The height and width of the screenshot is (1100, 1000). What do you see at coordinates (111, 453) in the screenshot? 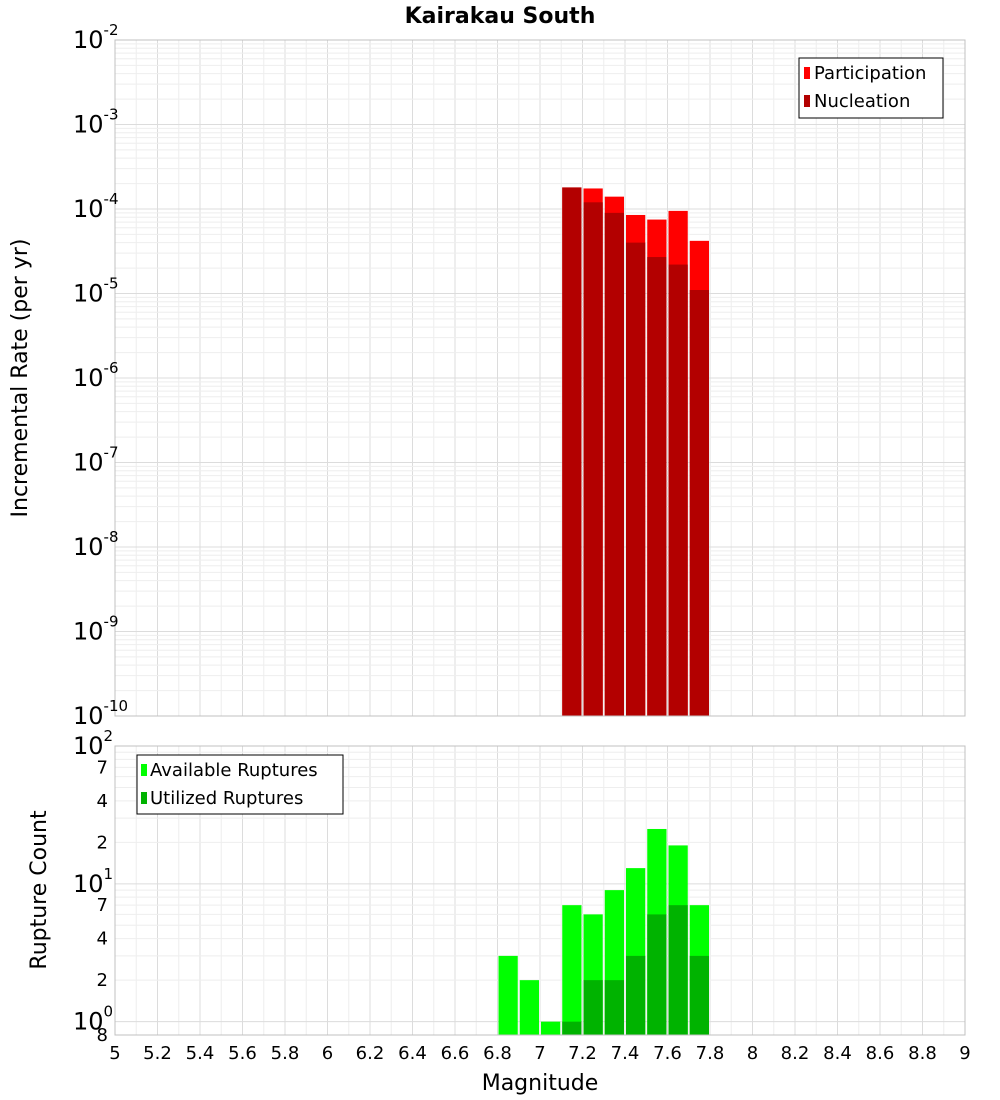
I see `top-y-tick-exponent: -7` at bounding box center [111, 453].